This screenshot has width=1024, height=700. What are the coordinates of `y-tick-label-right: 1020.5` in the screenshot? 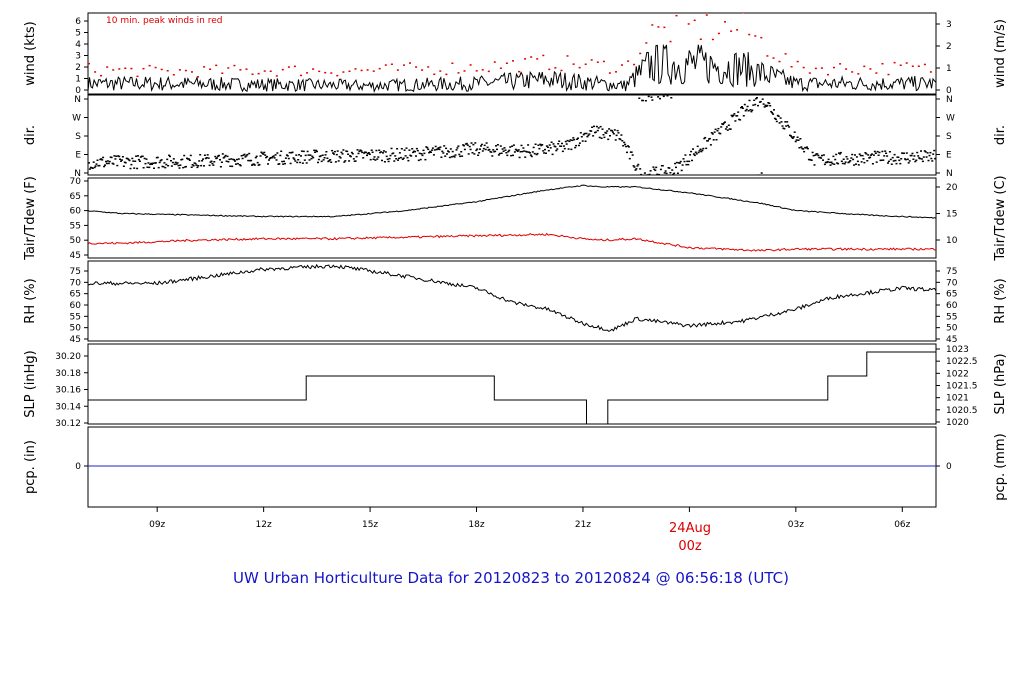 It's located at (962, 411).